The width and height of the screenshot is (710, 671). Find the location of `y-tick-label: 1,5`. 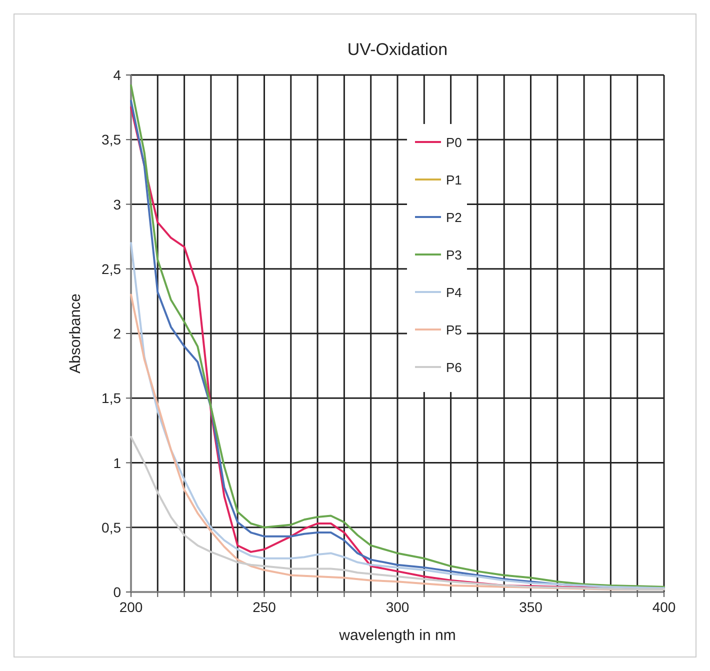

y-tick-label: 1,5 is located at coordinates (112, 398).